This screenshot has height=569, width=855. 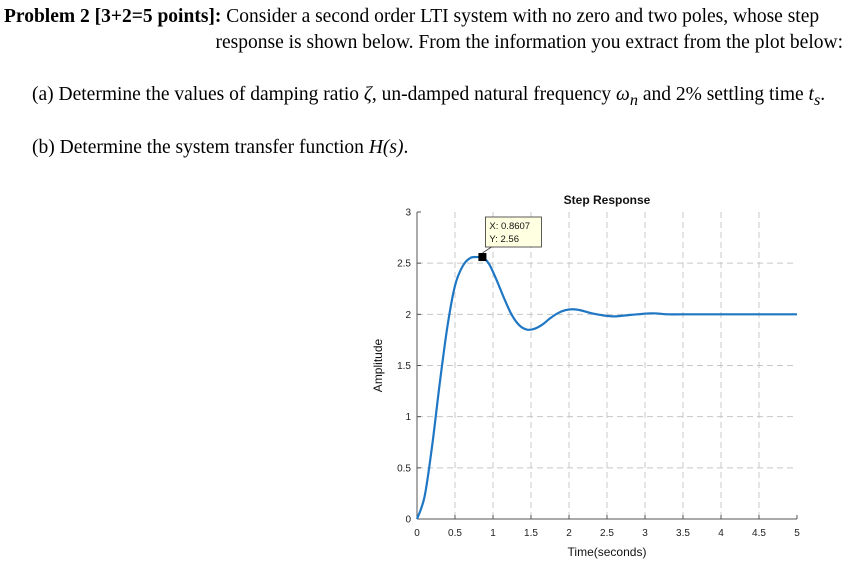 What do you see at coordinates (504, 239) in the screenshot?
I see `datatip-y: Y: 2.56` at bounding box center [504, 239].